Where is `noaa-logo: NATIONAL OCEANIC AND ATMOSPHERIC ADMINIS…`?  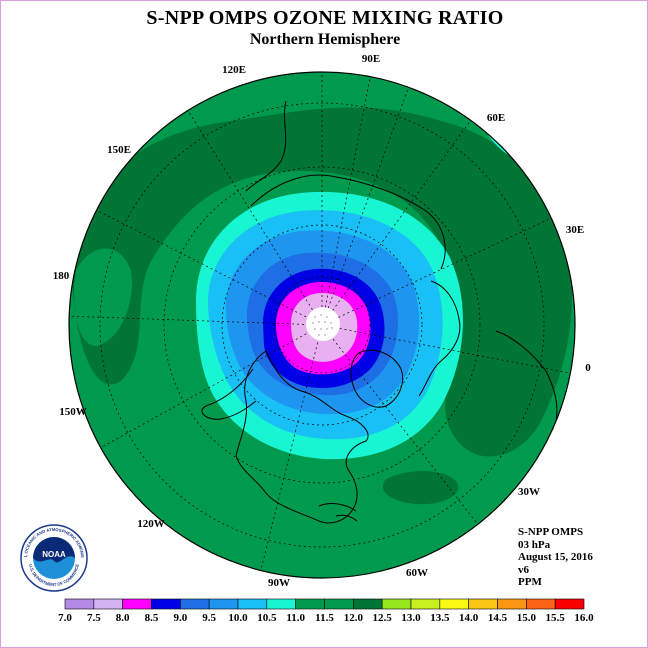
noaa-logo: NATIONAL OCEANIC AND ATMOSPHERIC ADMINIS… is located at coordinates (53, 557).